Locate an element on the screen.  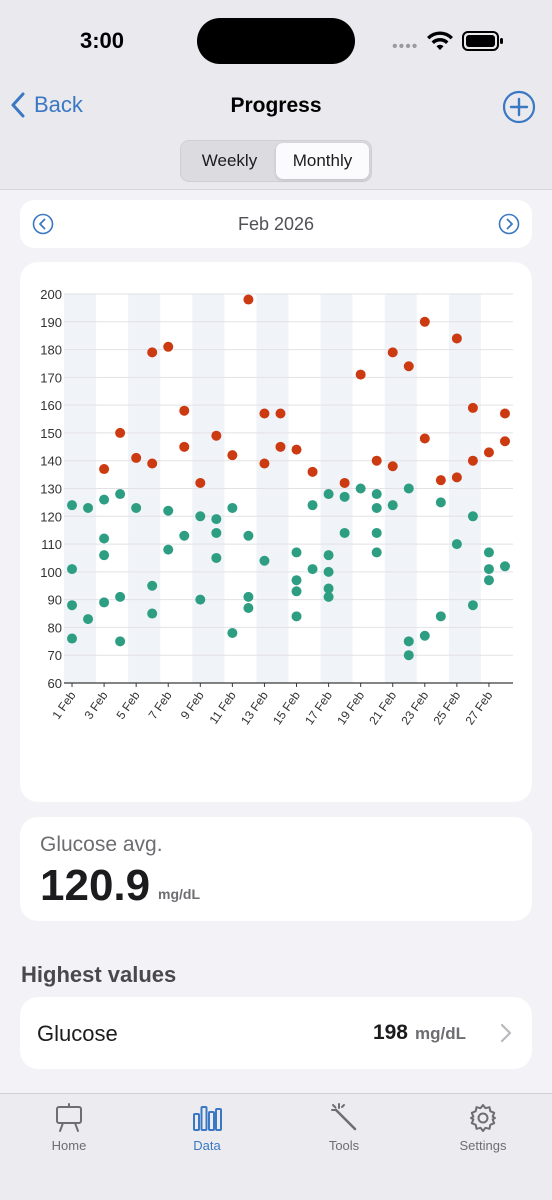
chevron-left-icon is located at coordinates (18, 105).